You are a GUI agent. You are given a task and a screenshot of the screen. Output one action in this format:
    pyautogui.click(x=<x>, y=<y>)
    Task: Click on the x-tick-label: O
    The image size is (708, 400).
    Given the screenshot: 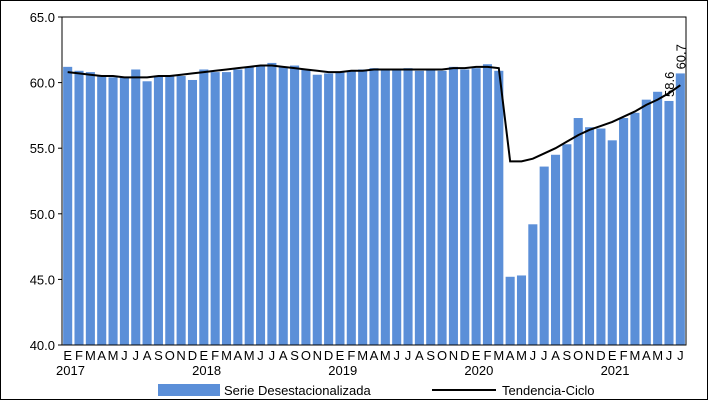 What is the action you would take?
    pyautogui.click(x=442, y=355)
    